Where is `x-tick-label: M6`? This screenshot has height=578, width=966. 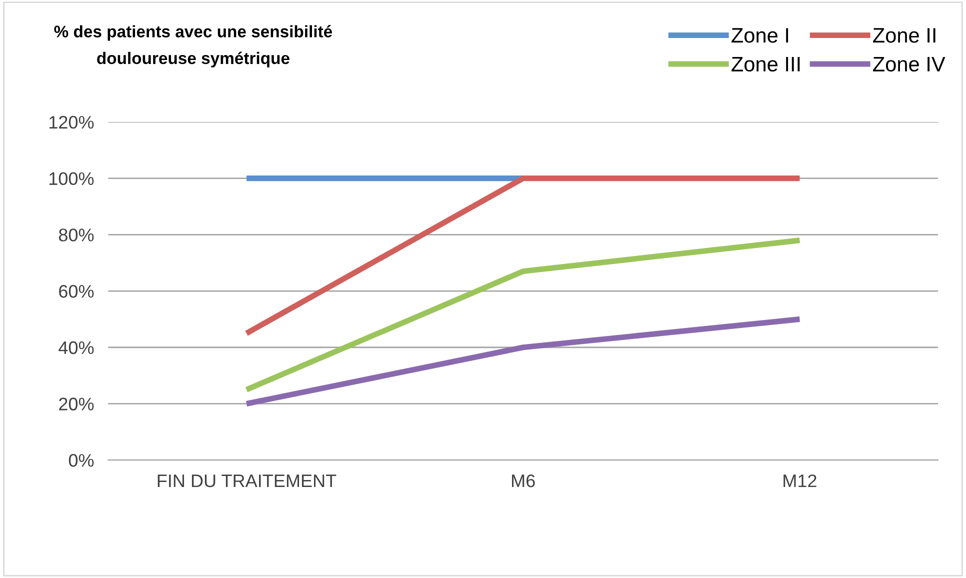
x-tick-label: M6 is located at coordinates (523, 481).